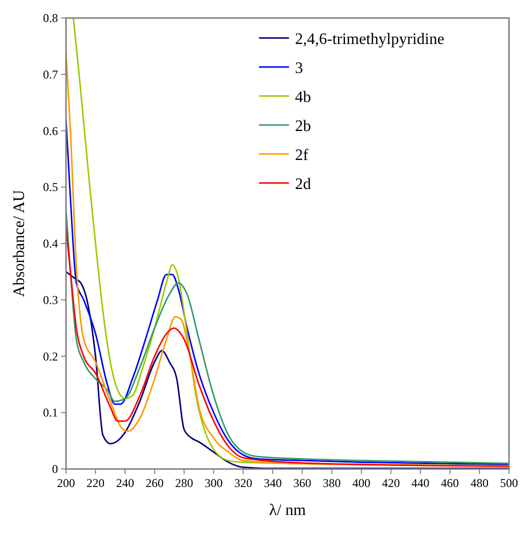  I want to click on y-tick-label: 0.5, so click(50, 187).